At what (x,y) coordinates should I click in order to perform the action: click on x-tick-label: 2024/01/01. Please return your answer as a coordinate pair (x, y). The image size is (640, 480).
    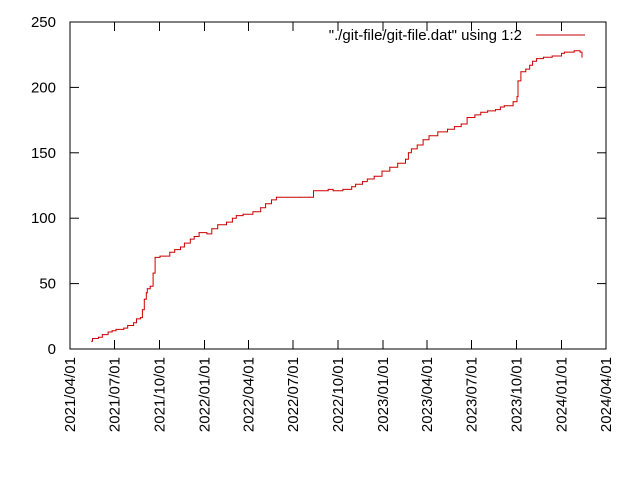
    Looking at the image, I should click on (561, 394).